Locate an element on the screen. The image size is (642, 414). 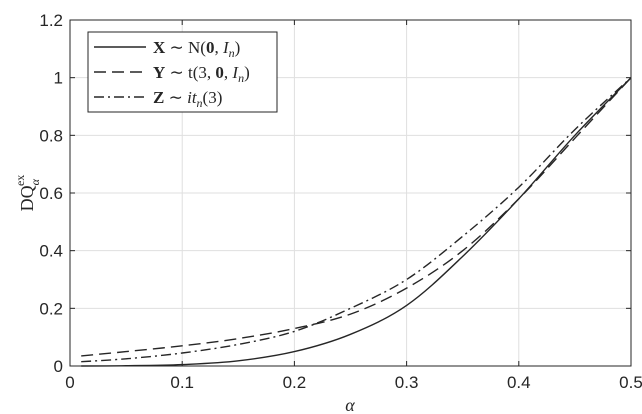
y-tick-label: 0.4 is located at coordinates (51, 251).